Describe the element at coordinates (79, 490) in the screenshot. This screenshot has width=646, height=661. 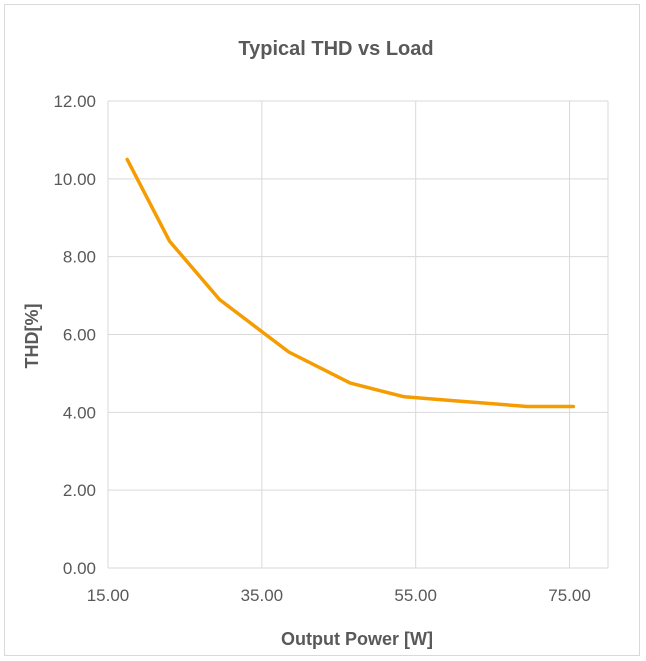
I see `y-tick-label: 2.00` at that location.